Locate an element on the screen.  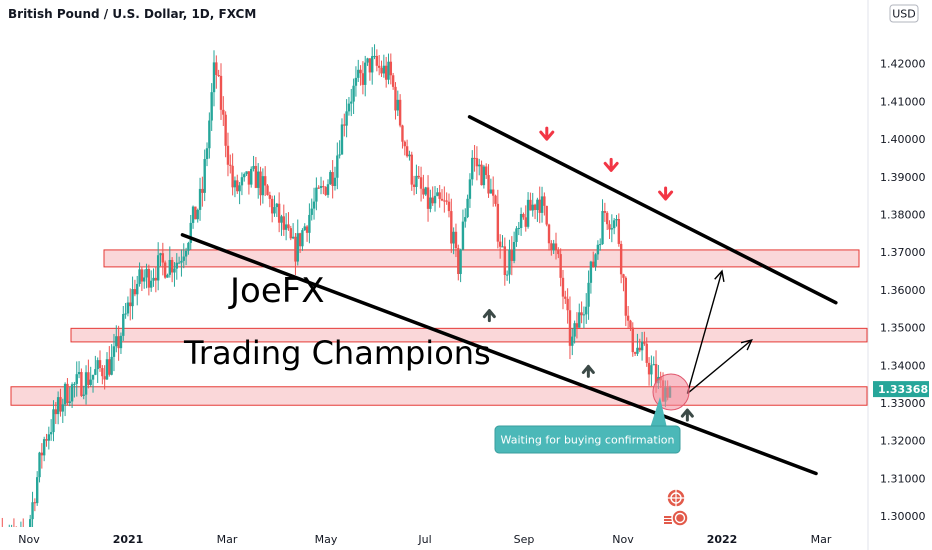
sell-signal-arrow-icon is located at coordinates (666, 193).